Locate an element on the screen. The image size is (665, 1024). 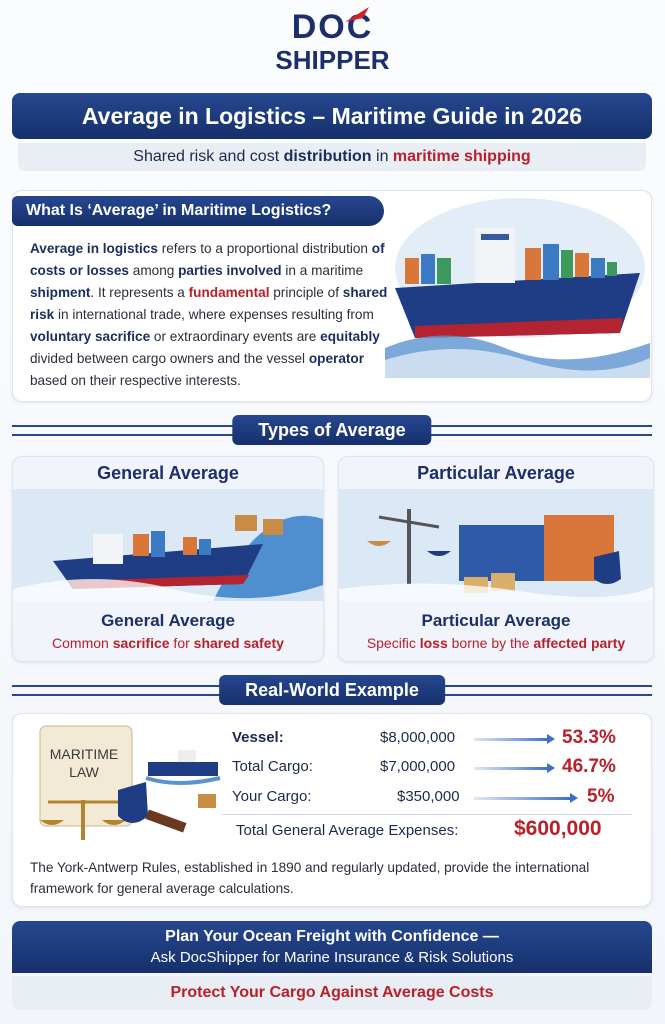
example-row: Your Cargo: $350,000 5% is located at coordinates (432, 798).